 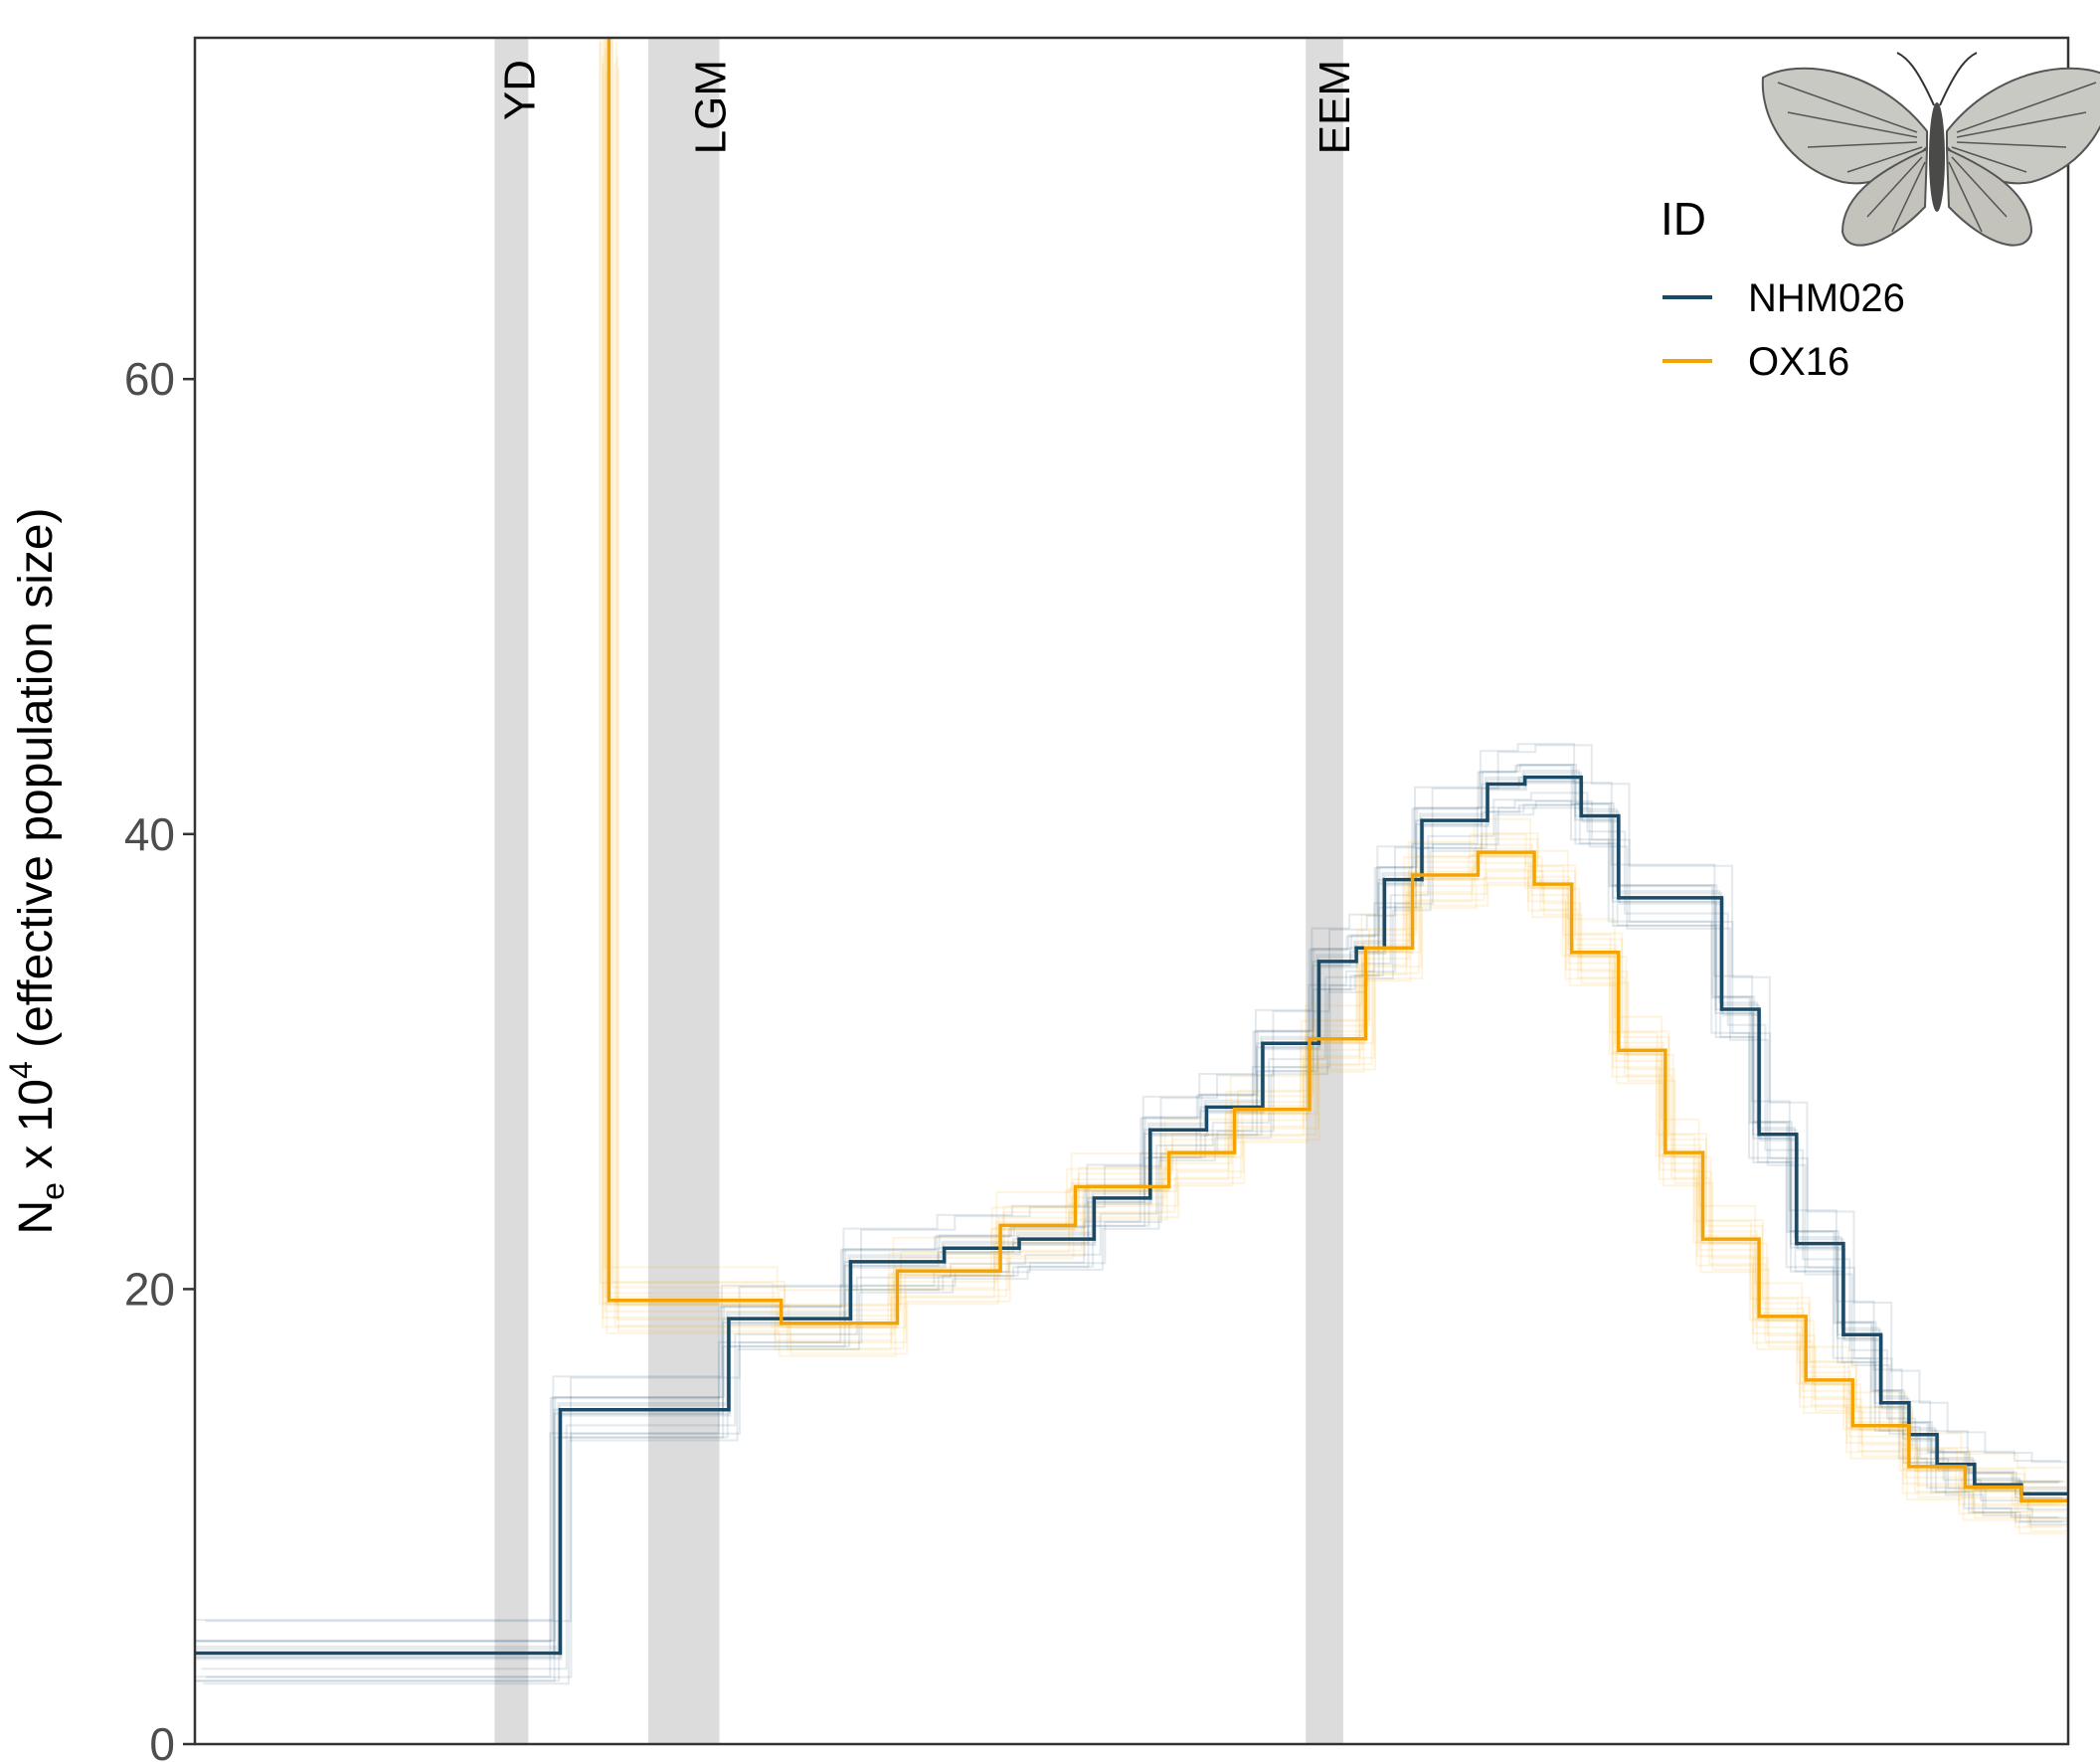 What do you see at coordinates (53, 1191) in the screenshot?
I see `y-axis-label-subscript: e` at bounding box center [53, 1191].